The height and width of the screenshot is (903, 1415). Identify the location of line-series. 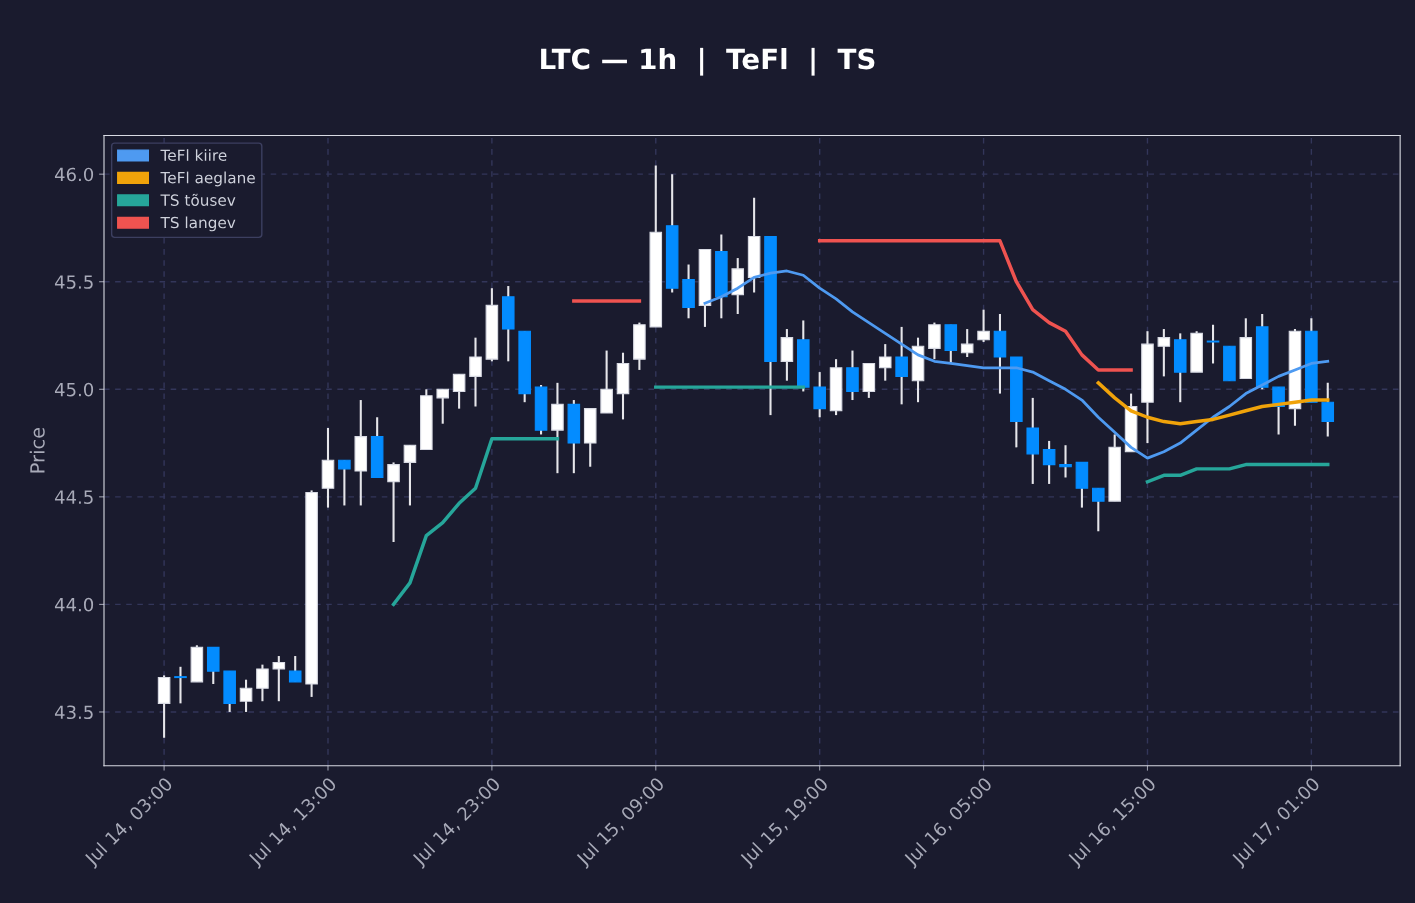
(1016, 364).